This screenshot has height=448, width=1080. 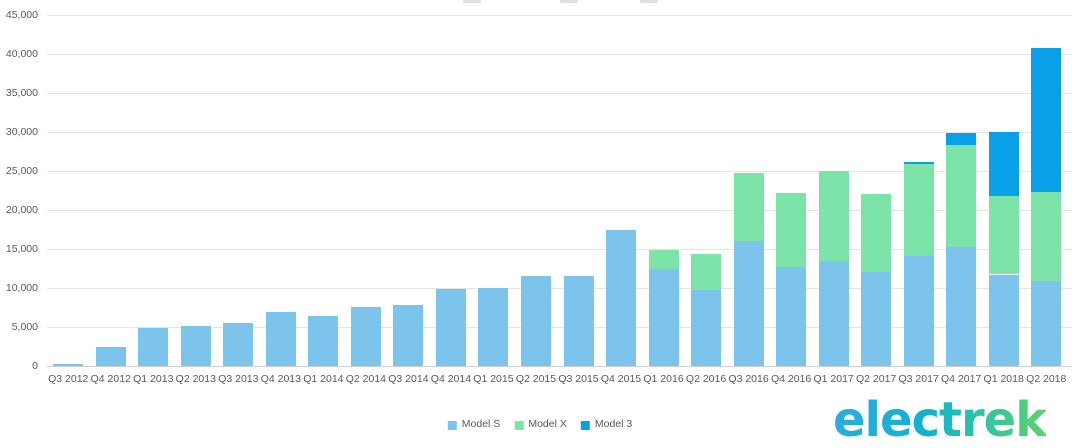 I want to click on bar-segment-model-s-q1-2017, so click(x=833, y=313).